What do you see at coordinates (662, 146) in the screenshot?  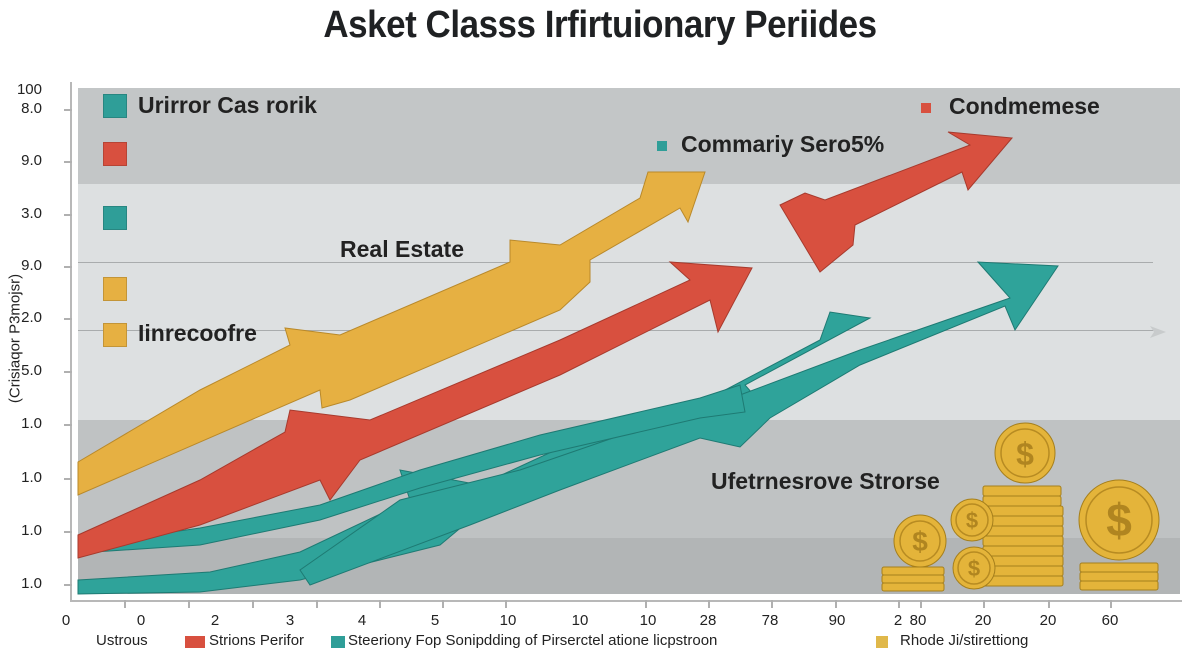 I see `annotation-swatch-teal` at bounding box center [662, 146].